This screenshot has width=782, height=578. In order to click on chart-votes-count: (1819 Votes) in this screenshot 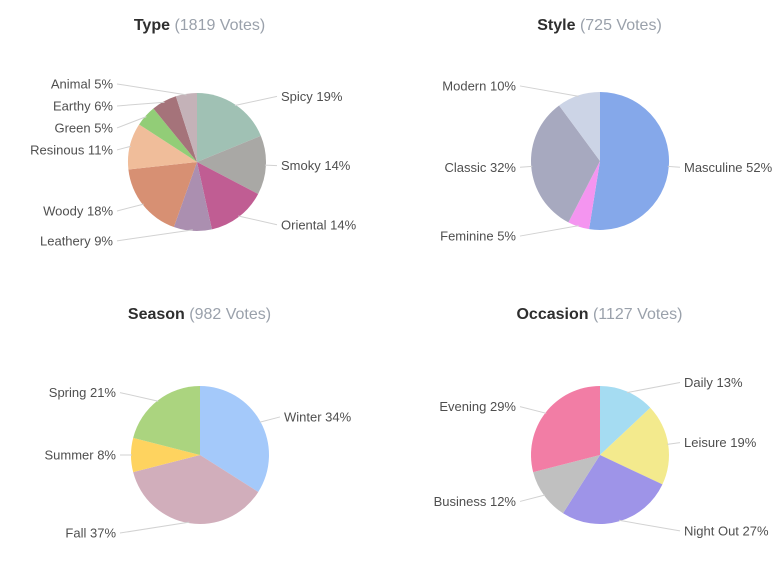, I will do `click(220, 25)`.